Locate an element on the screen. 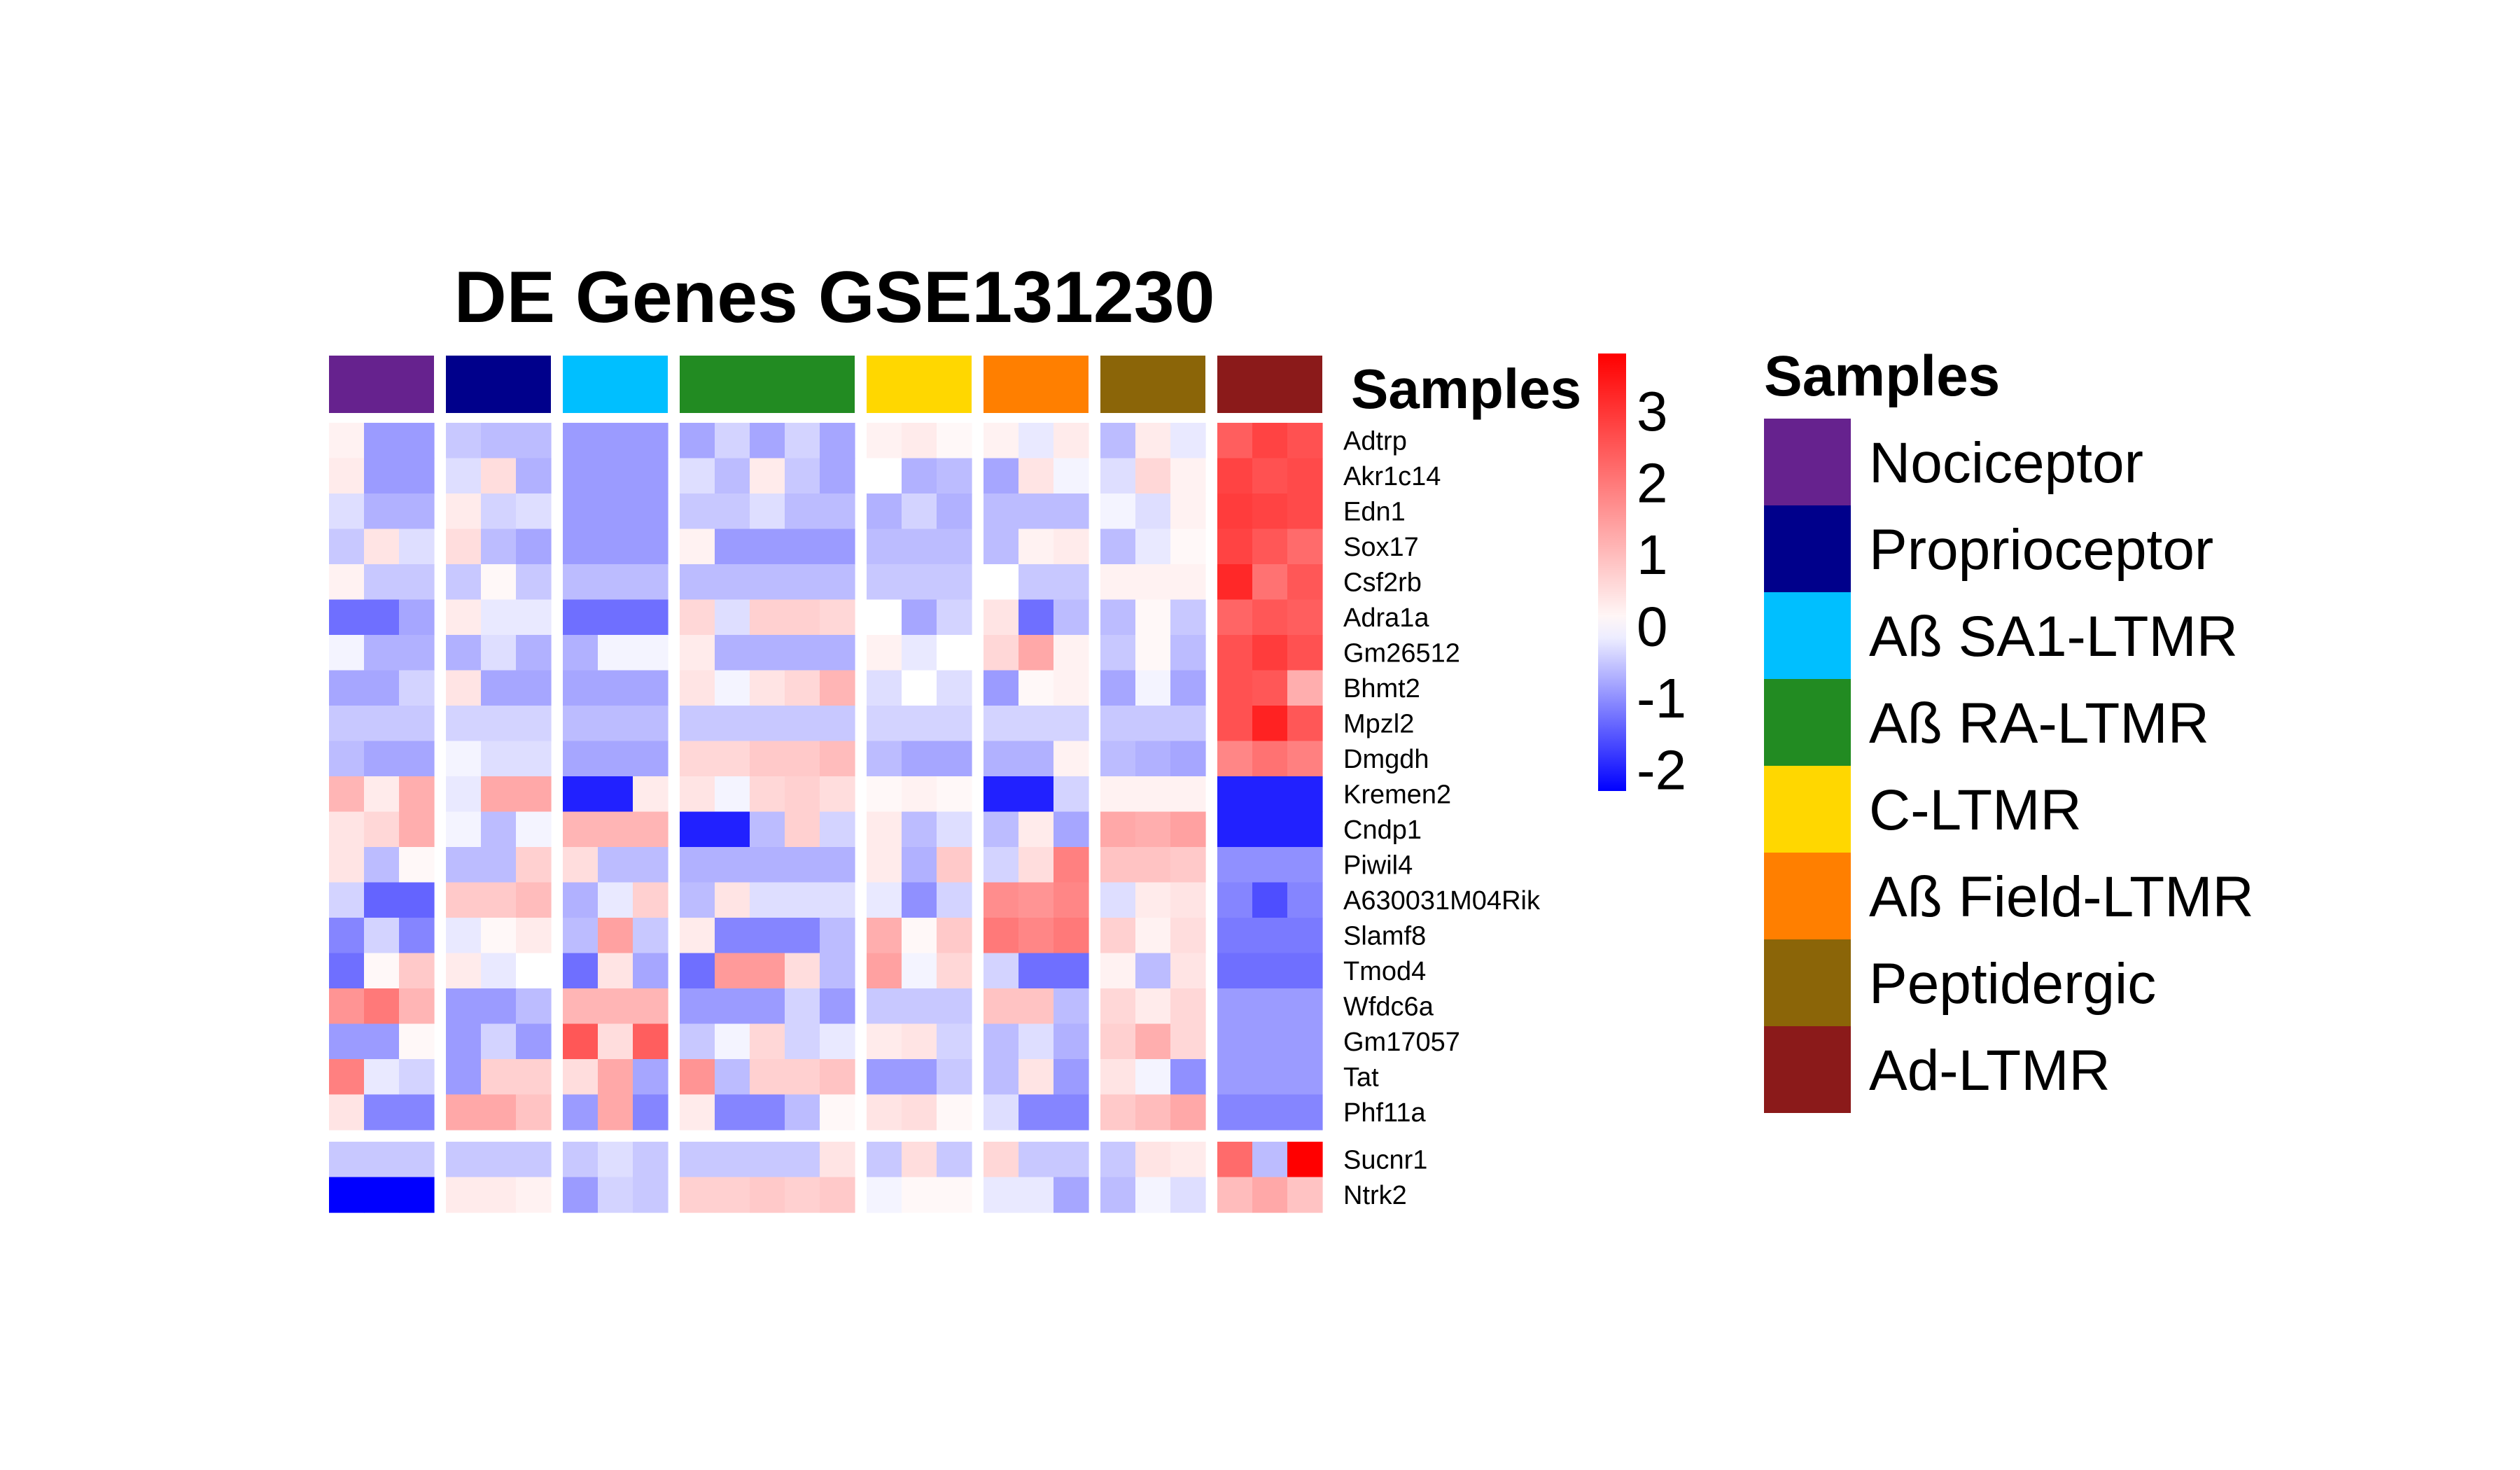 The width and height of the screenshot is (2520, 1470). annotation-block-proprioceptor is located at coordinates (498, 384).